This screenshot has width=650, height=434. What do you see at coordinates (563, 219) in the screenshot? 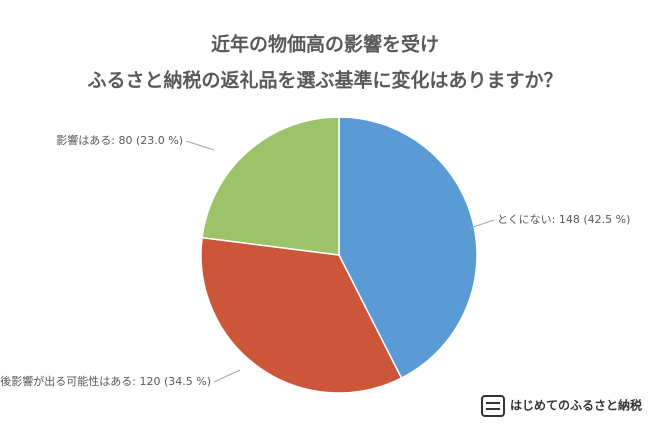
I see `data-label: とくにない: 148 (42.5 %)` at bounding box center [563, 219].